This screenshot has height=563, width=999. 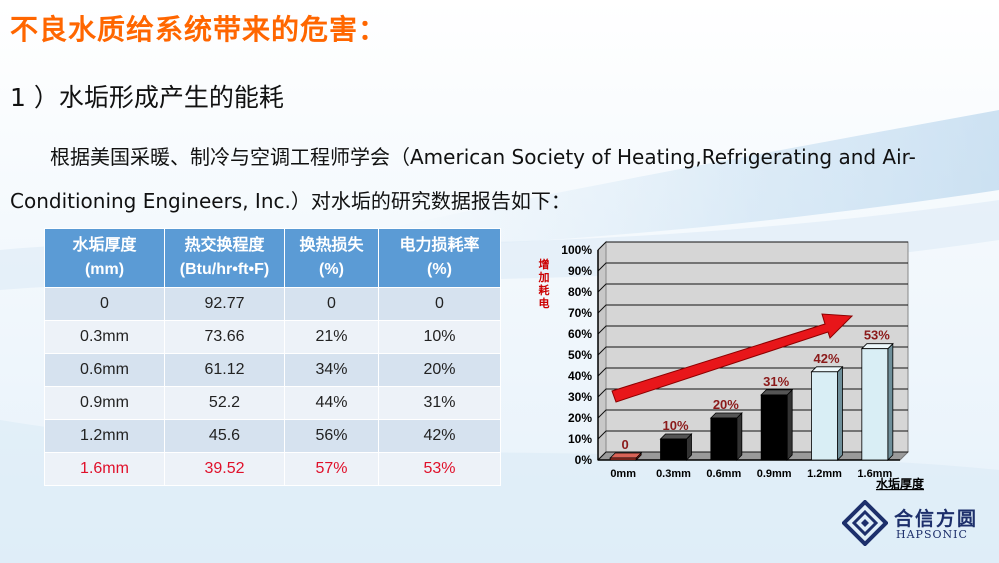 I want to click on slide-title: 不良水质给系统带来的危害：, so click(x=199, y=29).